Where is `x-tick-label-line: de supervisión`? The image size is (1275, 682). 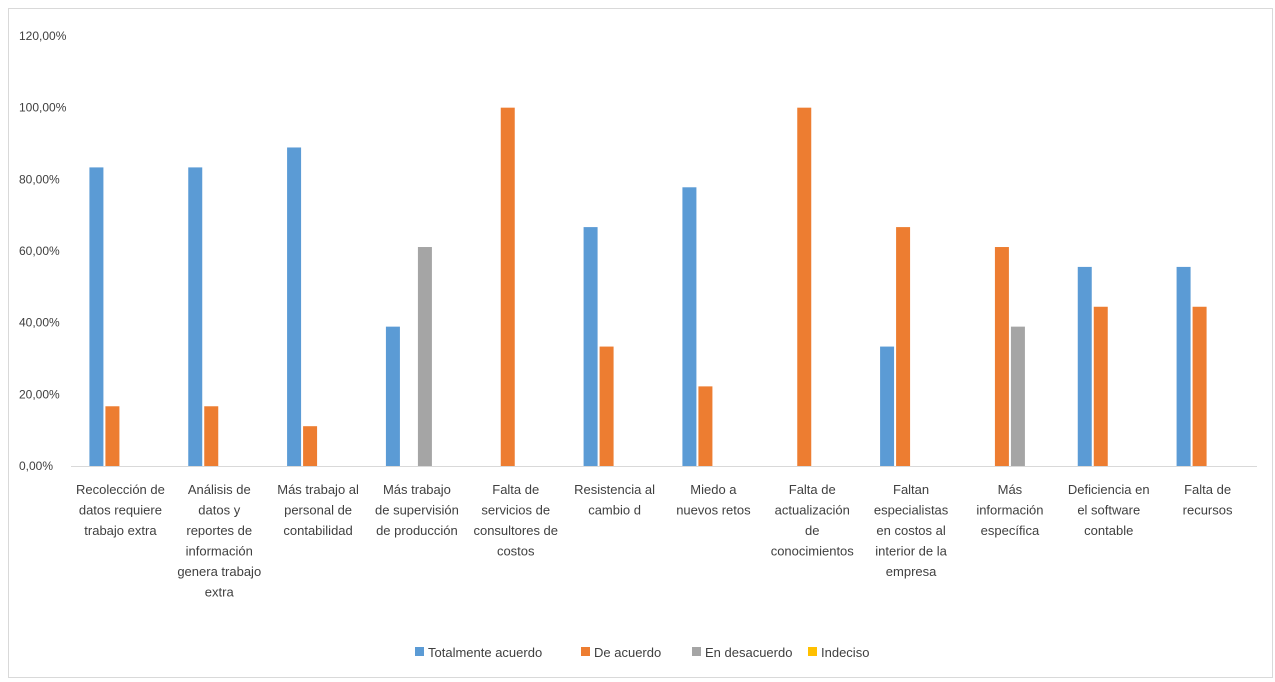 x-tick-label-line: de supervisión is located at coordinates (417, 510).